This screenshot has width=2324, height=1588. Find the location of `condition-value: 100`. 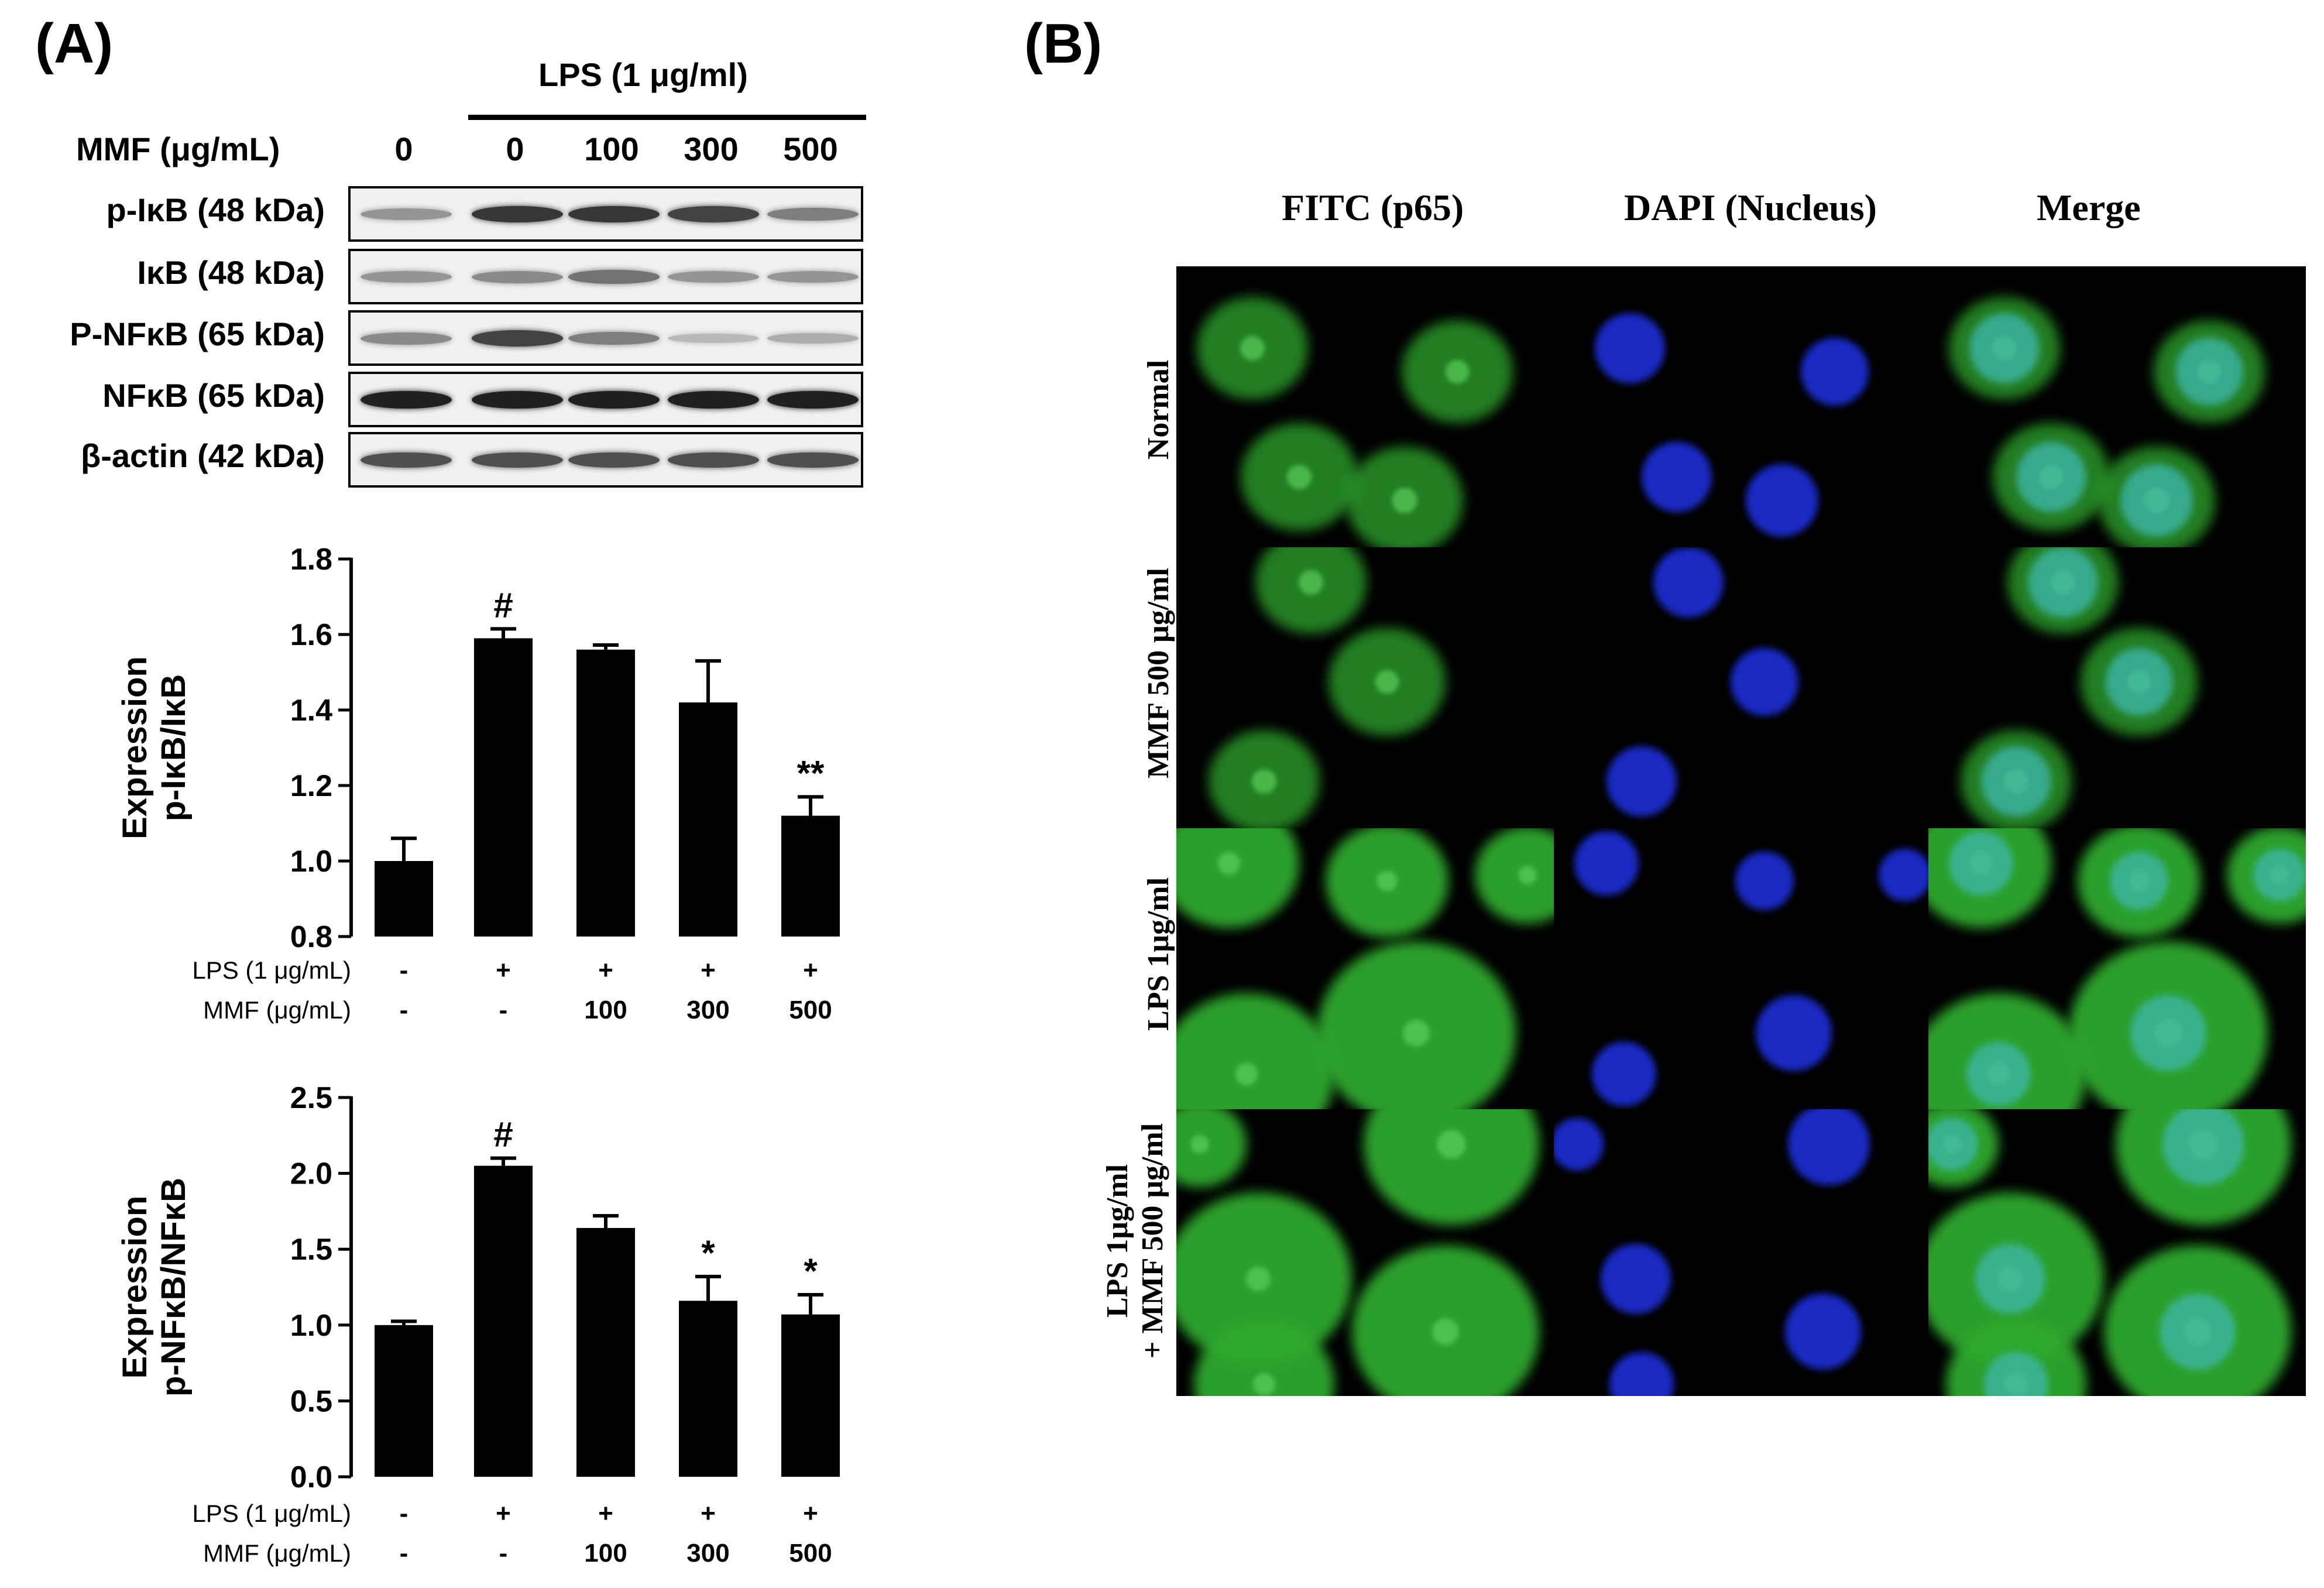

condition-value: 100 is located at coordinates (605, 1010).